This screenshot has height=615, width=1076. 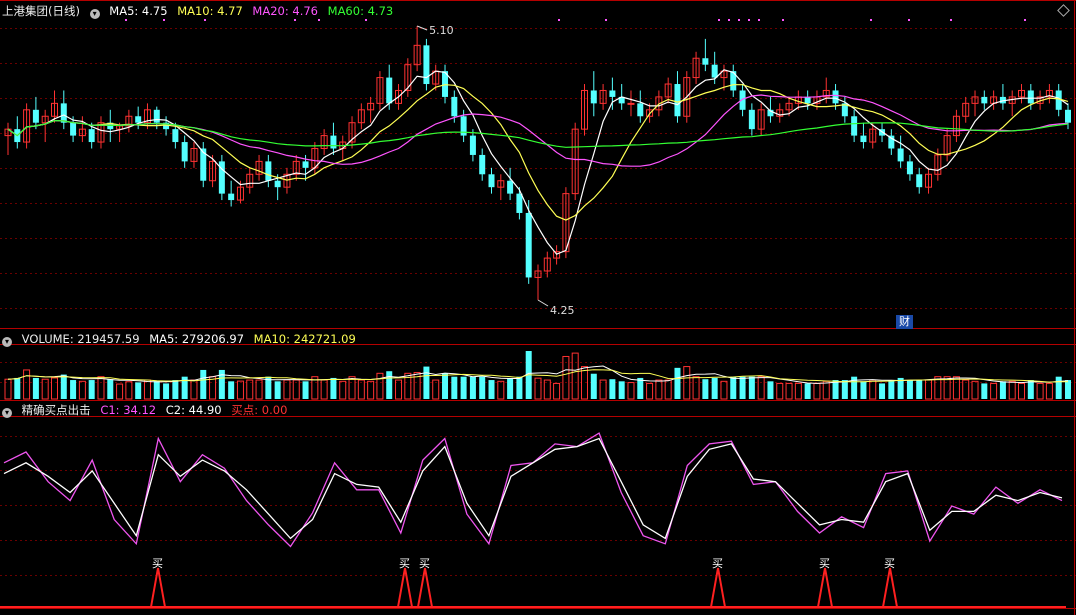 What do you see at coordinates (80, 339) in the screenshot?
I see `volume-label: VOLUME: 219457.59` at bounding box center [80, 339].